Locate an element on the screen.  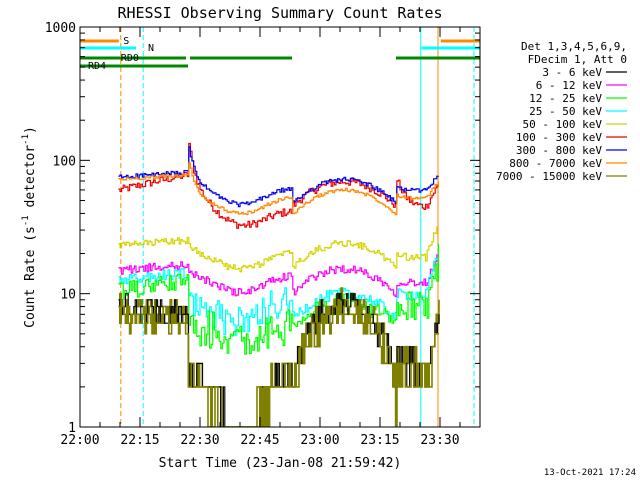
legend-label: 300 - 800 keV is located at coordinates (559, 150).